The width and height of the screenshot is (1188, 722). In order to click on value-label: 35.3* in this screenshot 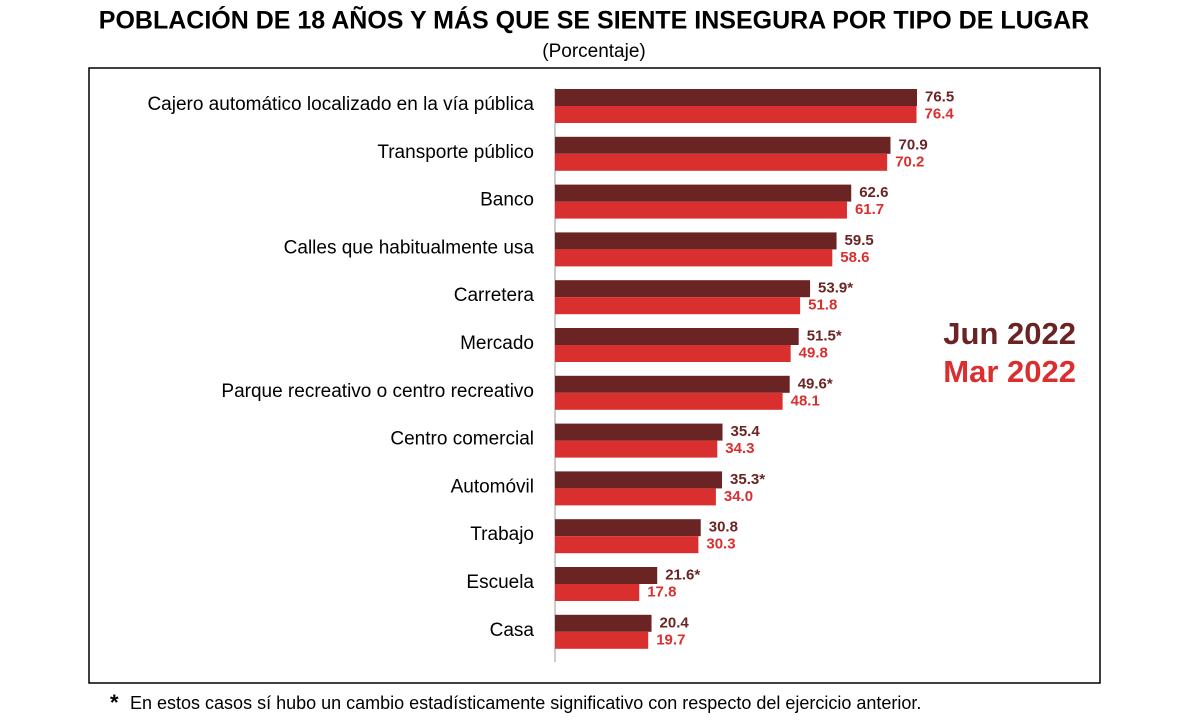, I will do `click(747, 479)`.